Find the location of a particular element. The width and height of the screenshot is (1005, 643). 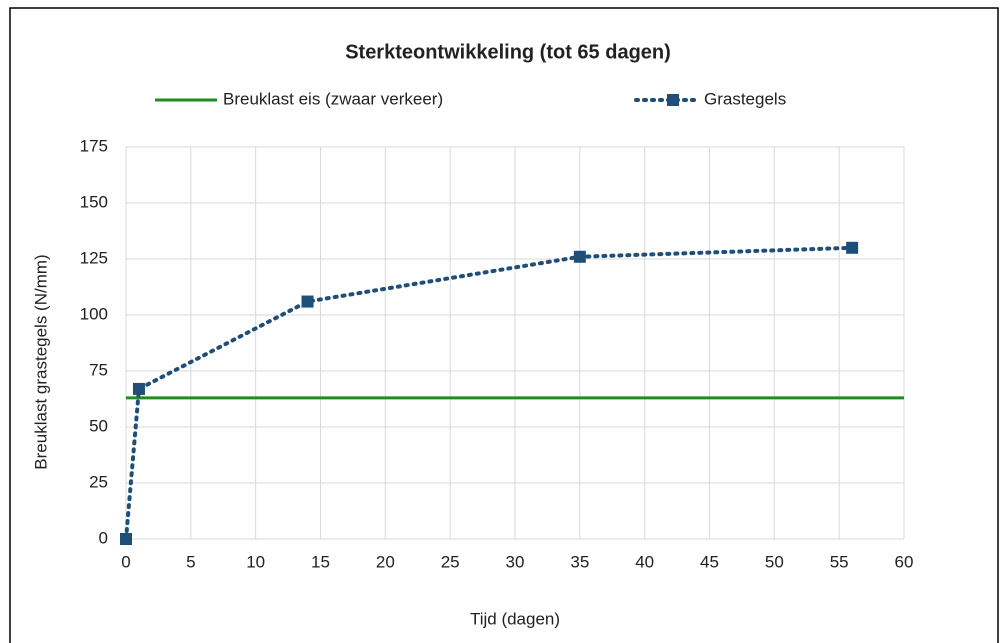

legend-marker is located at coordinates (673, 100).